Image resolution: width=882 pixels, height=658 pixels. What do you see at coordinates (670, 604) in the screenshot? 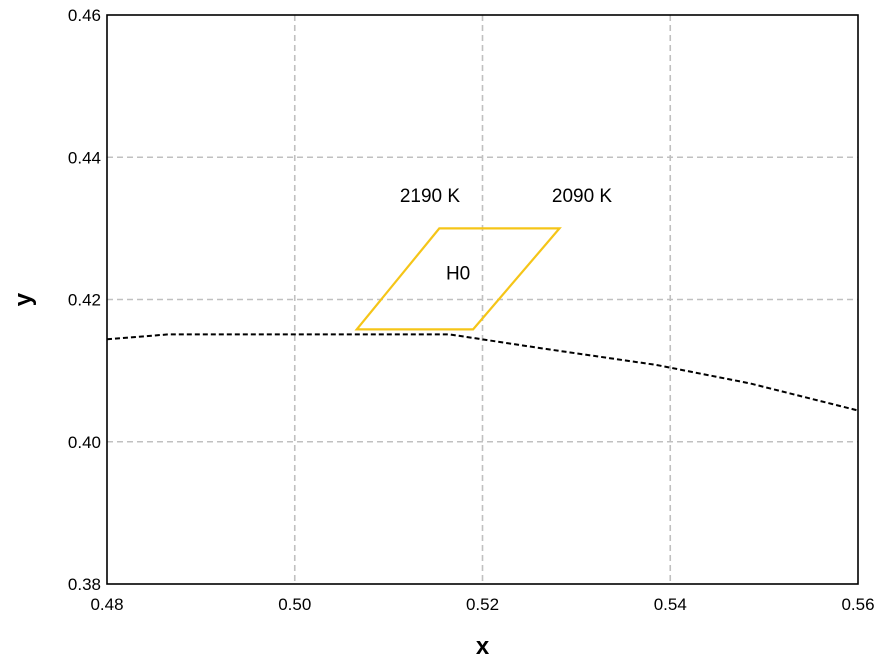
I see `x-tick-label: 0.54` at bounding box center [670, 604].